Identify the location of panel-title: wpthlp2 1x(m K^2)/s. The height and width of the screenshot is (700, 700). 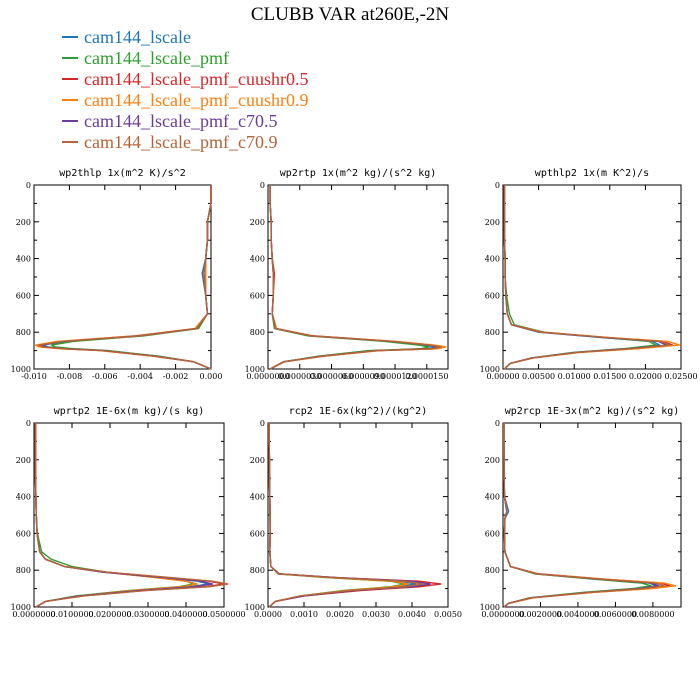
(592, 173).